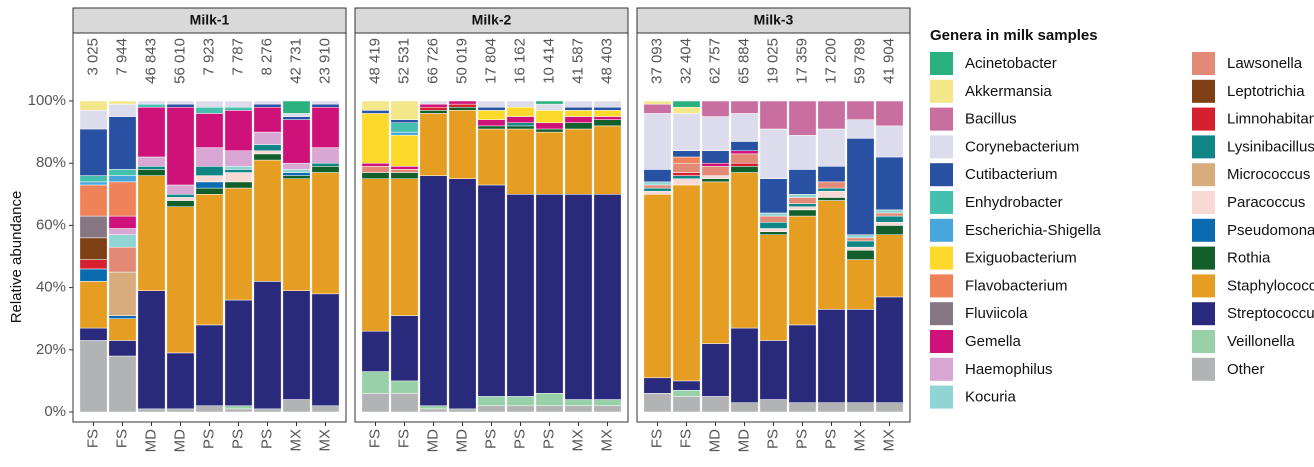 This screenshot has width=1314, height=467. Describe the element at coordinates (996, 313) in the screenshot. I see `legend-label: Fluviicola` at that location.